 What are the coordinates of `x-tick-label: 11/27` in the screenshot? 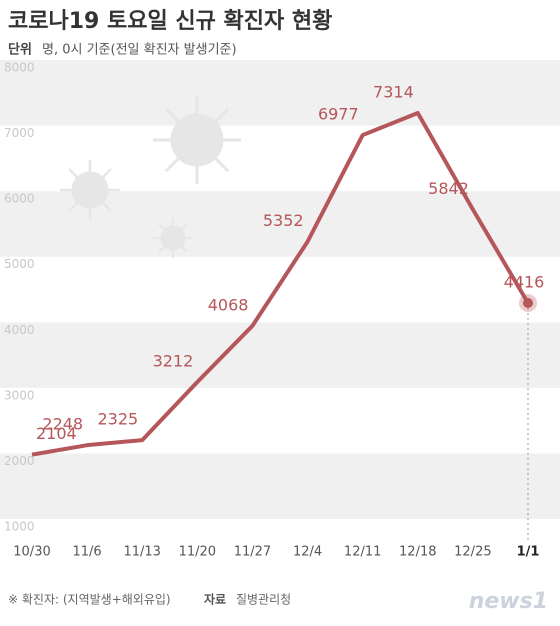 It's located at (252, 552).